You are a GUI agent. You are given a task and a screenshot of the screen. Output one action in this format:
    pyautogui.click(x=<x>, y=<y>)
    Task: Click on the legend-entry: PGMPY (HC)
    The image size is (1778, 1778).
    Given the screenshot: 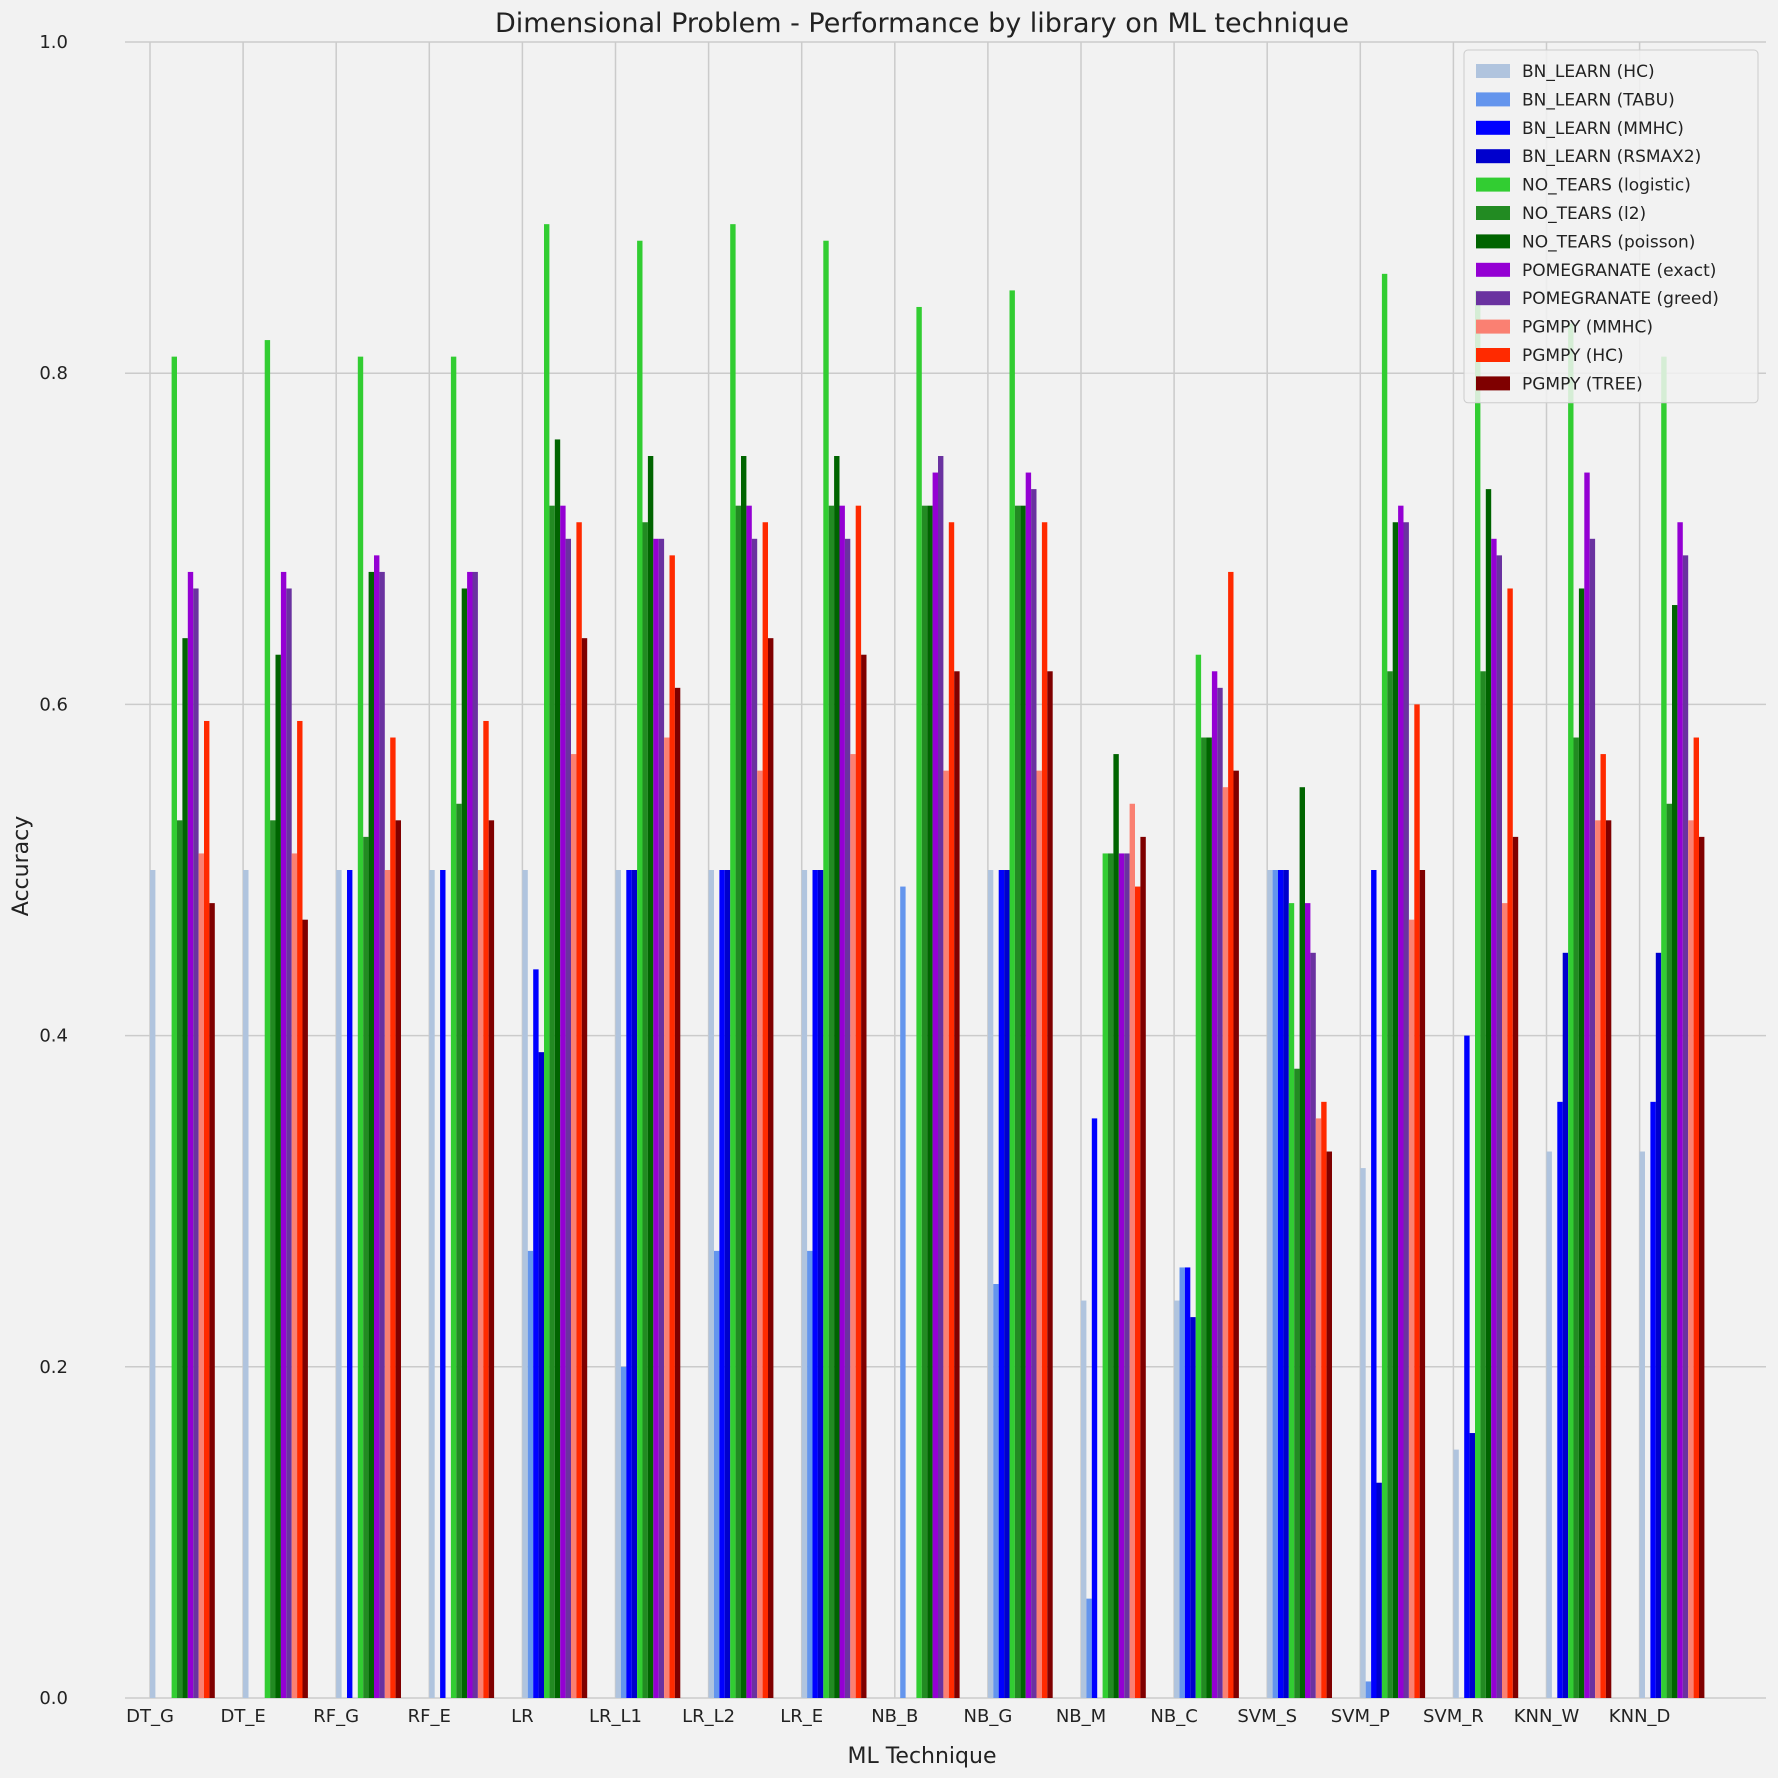 What is the action you would take?
    pyautogui.click(x=1573, y=356)
    